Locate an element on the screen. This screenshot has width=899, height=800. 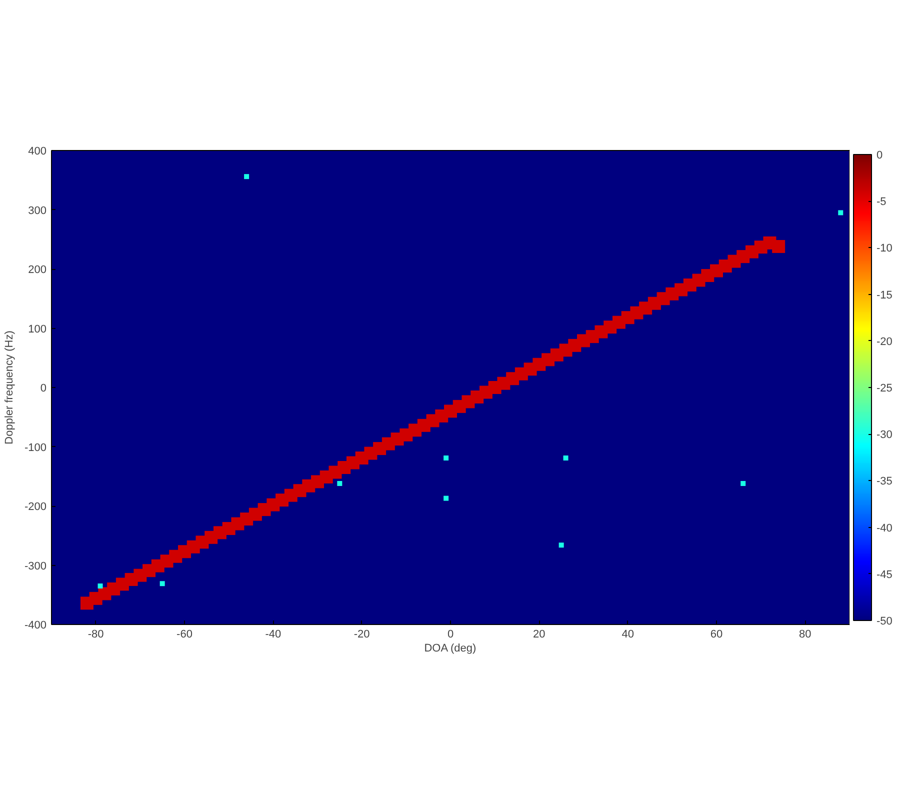
color-bar-label: -50 is located at coordinates (884, 622).